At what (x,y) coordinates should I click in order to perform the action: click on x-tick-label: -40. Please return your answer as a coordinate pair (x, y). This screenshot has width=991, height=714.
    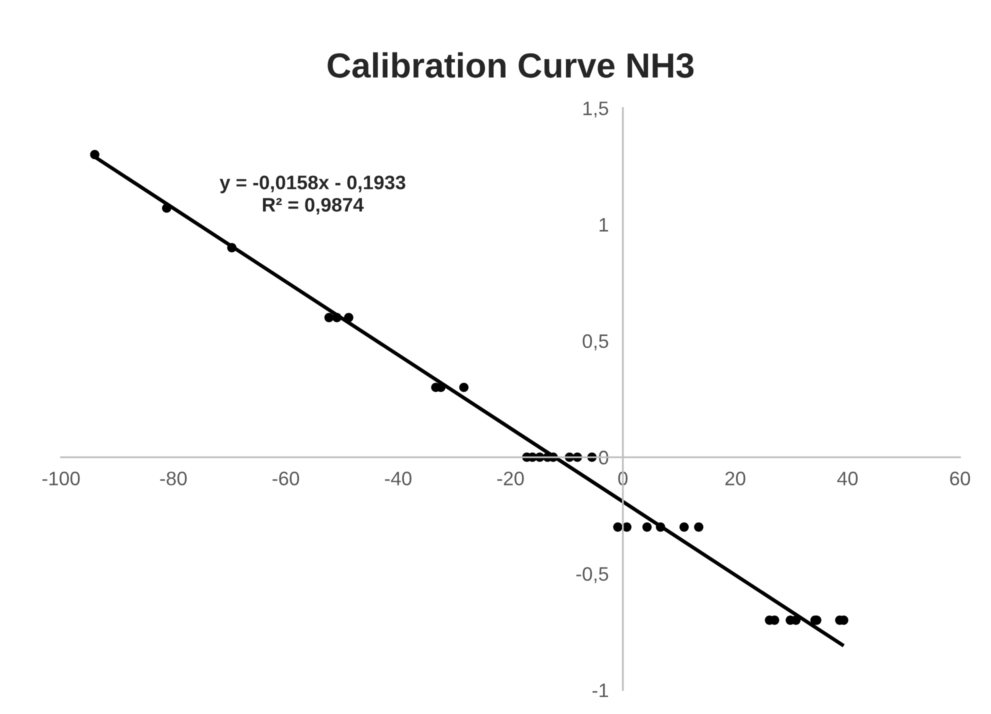
    Looking at the image, I should click on (398, 479).